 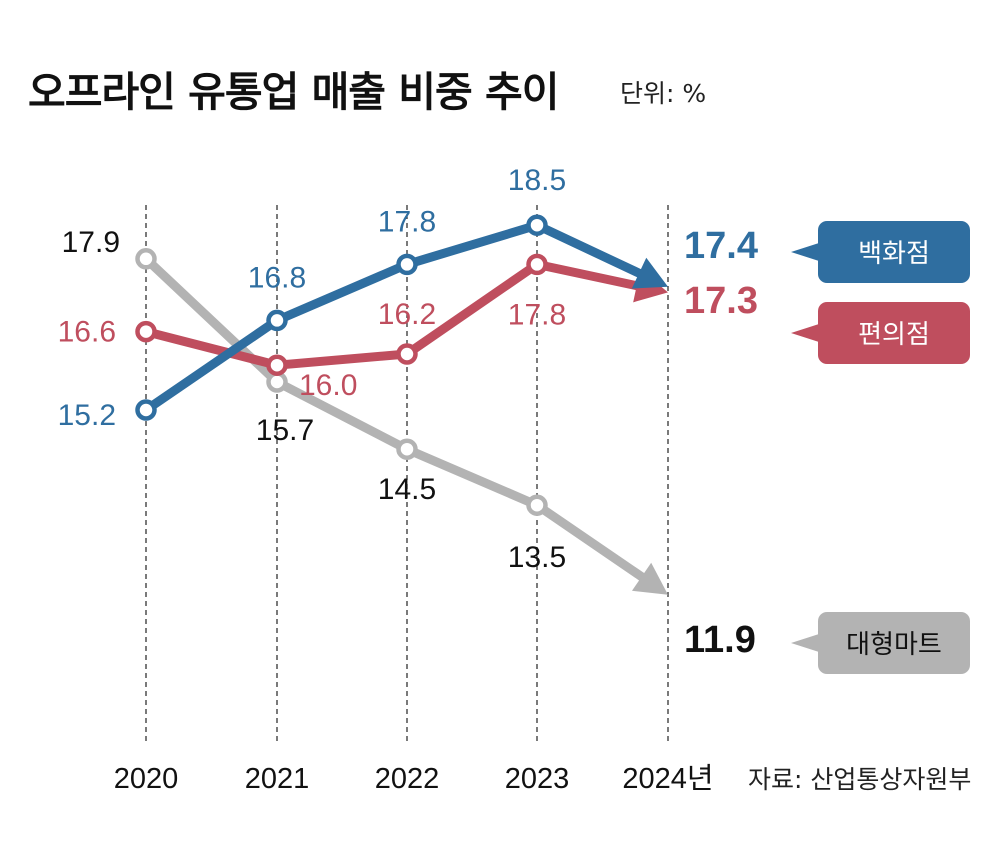 I want to click on series-1-value-label: 16.0, so click(x=328, y=385).